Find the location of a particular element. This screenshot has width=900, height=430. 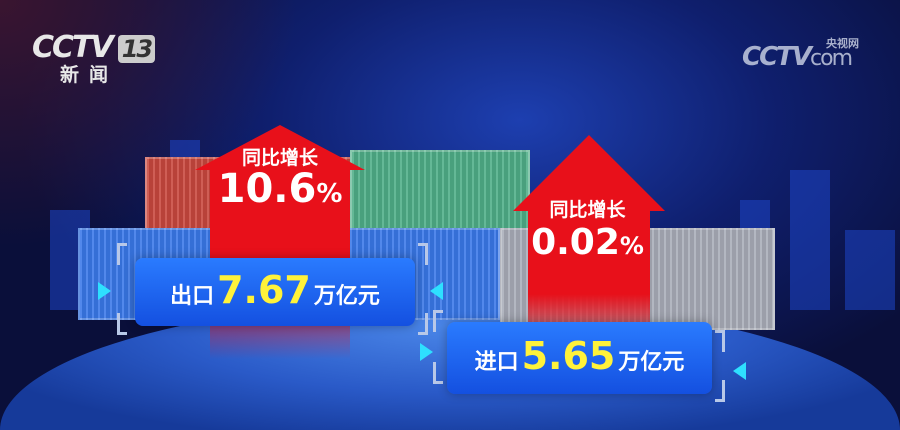

export-value: 7.67 is located at coordinates (264, 290).